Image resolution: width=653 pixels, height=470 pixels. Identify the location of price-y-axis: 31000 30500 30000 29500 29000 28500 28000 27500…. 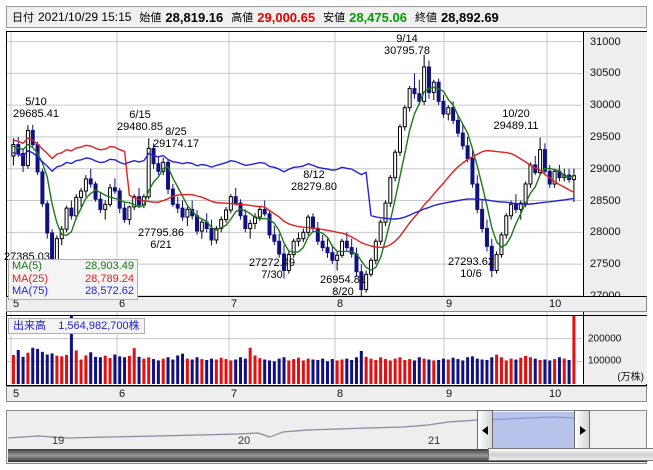
(615, 173).